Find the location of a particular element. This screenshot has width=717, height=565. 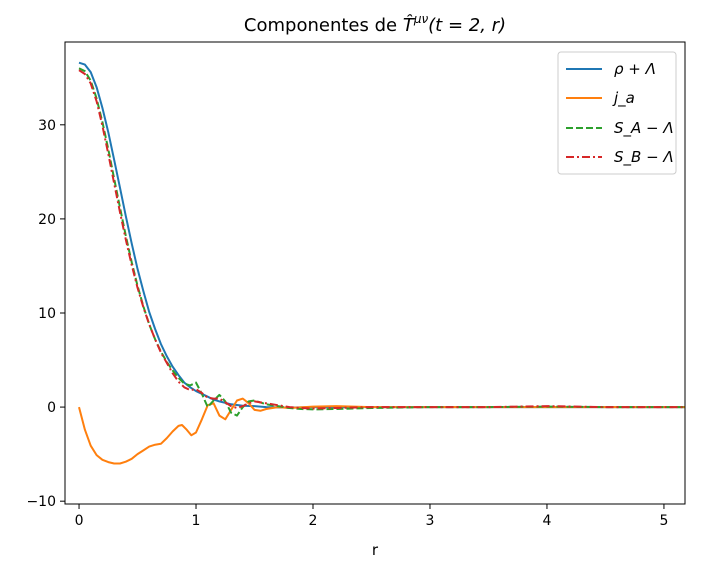

y-tick-label: −10 is located at coordinates (41, 502).